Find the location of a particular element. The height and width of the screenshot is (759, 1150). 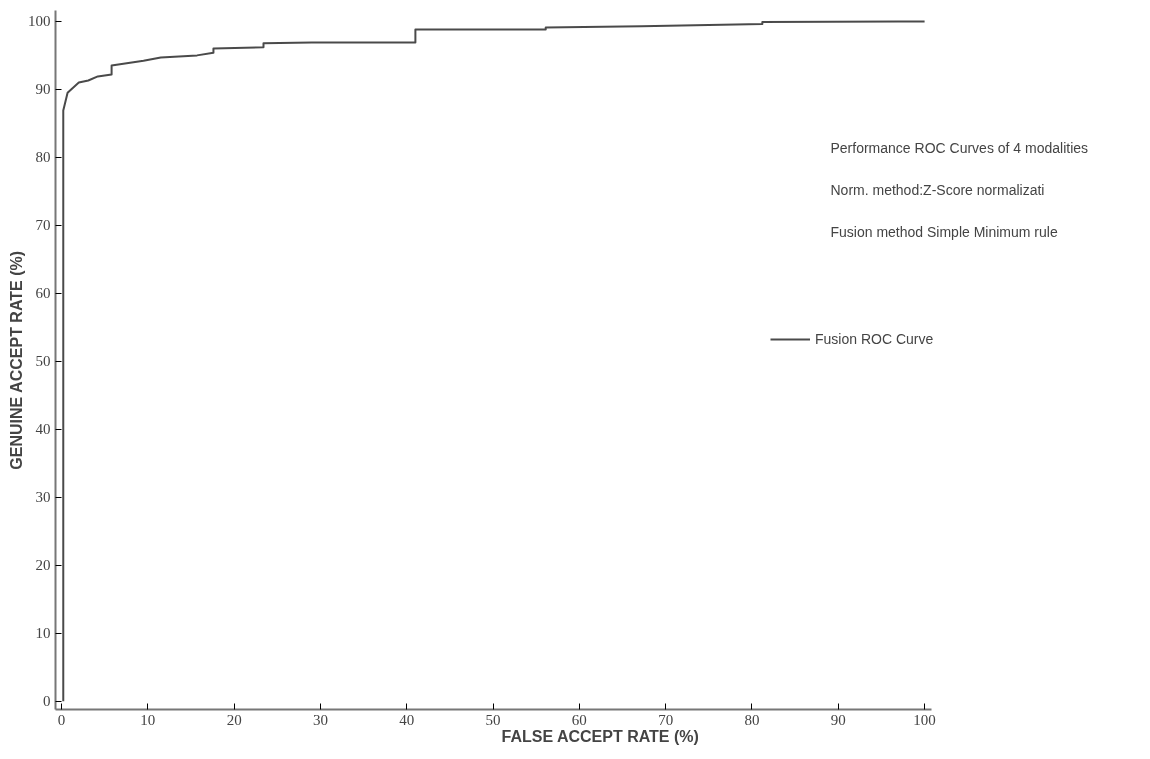

x-tick-label: 100 is located at coordinates (924, 719).